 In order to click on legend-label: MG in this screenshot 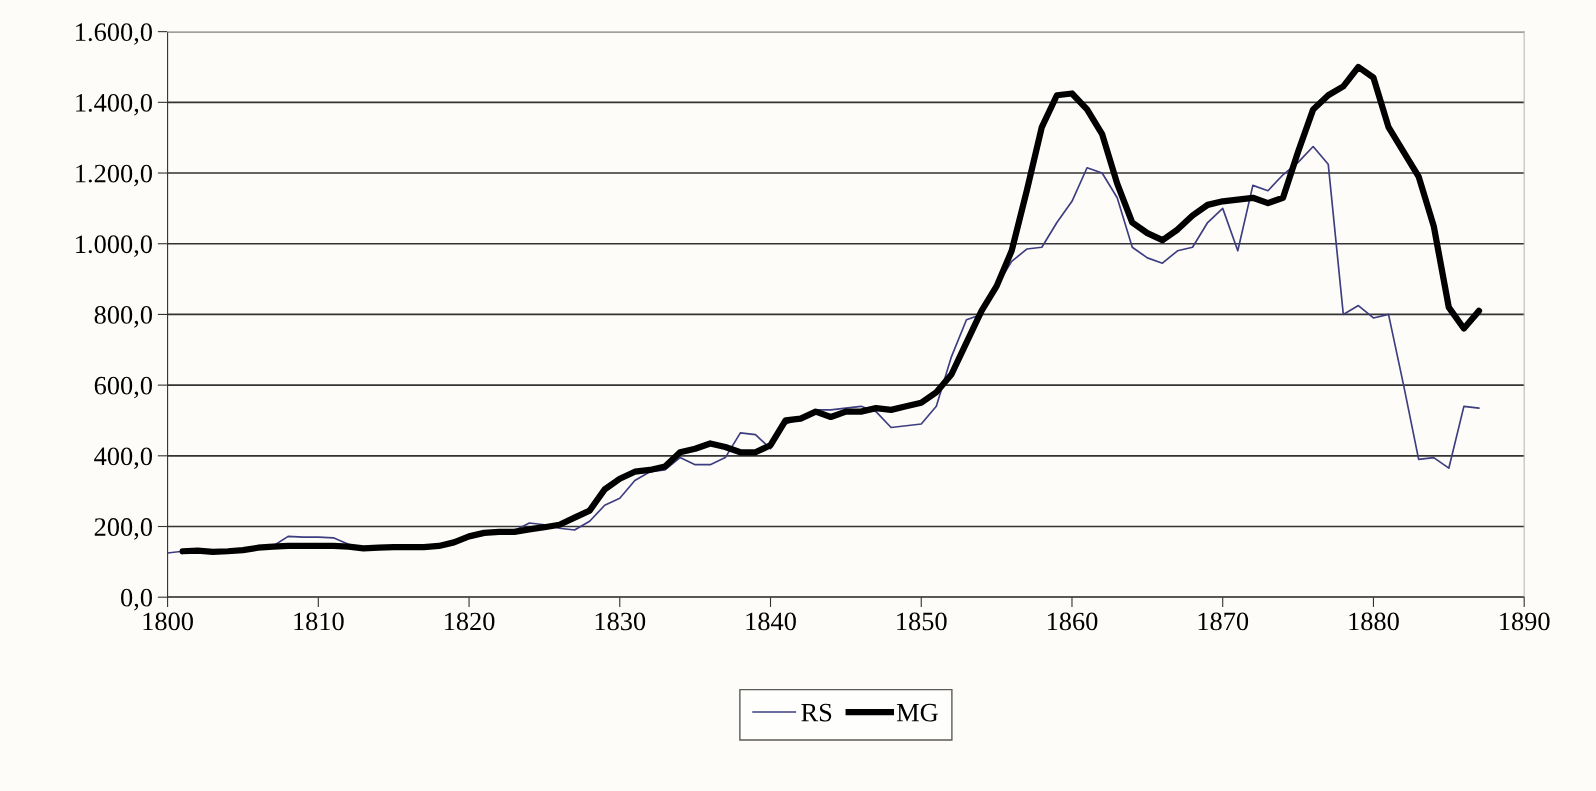, I will do `click(917, 712)`.